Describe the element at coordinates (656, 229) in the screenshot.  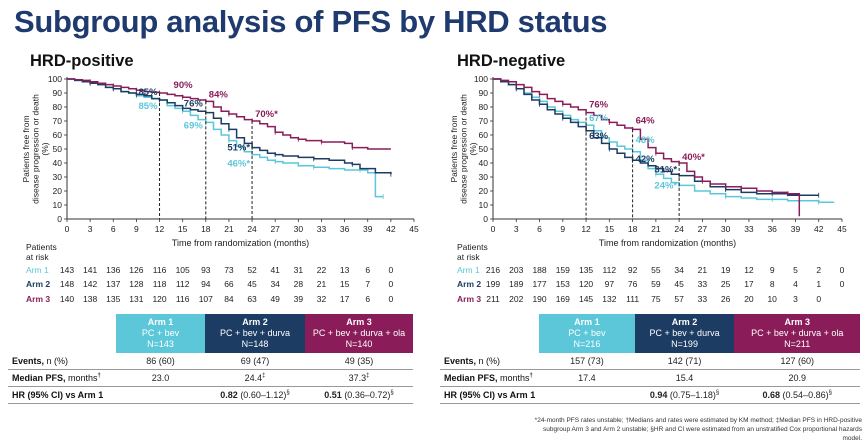
I see `x-tick-label: 21` at that location.